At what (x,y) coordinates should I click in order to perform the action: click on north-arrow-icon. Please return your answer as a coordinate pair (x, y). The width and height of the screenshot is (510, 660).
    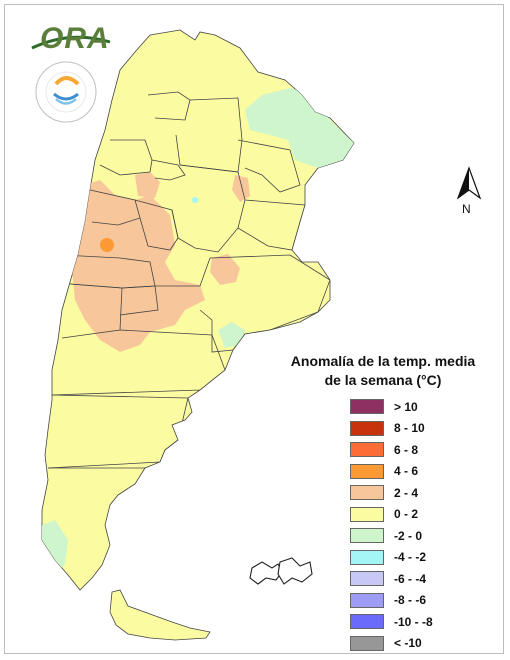
    Looking at the image, I should click on (469, 183).